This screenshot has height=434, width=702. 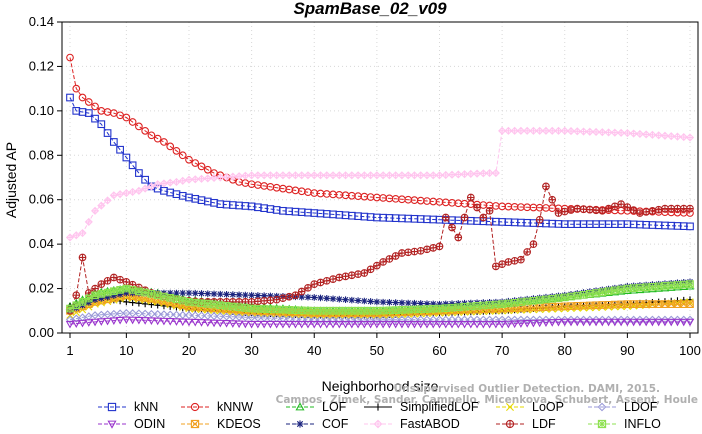 What do you see at coordinates (502, 350) in the screenshot?
I see `x-tick-label: 70` at bounding box center [502, 350].